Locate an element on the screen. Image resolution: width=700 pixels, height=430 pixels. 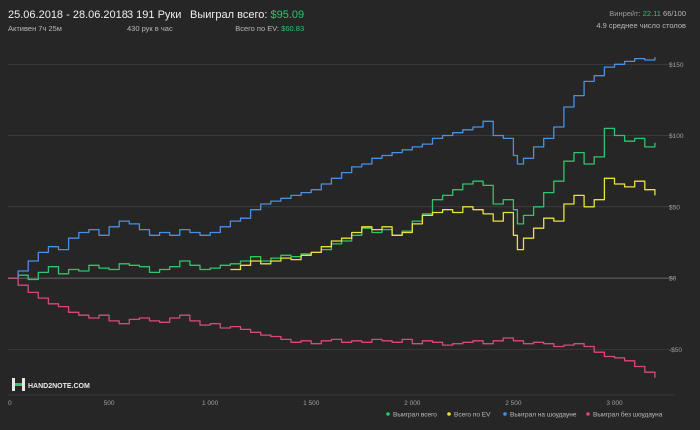
y-tick-label: $150 is located at coordinates (676, 65).